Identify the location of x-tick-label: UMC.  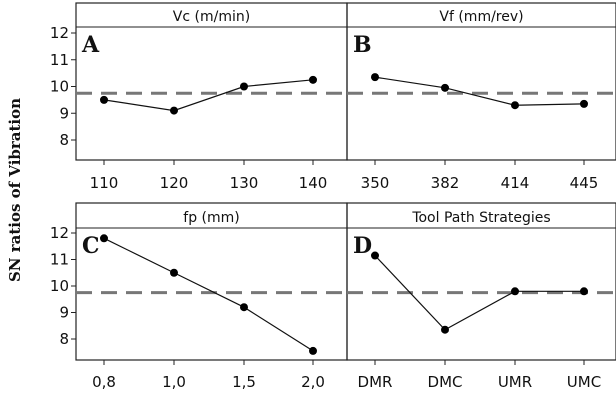
(584, 382).